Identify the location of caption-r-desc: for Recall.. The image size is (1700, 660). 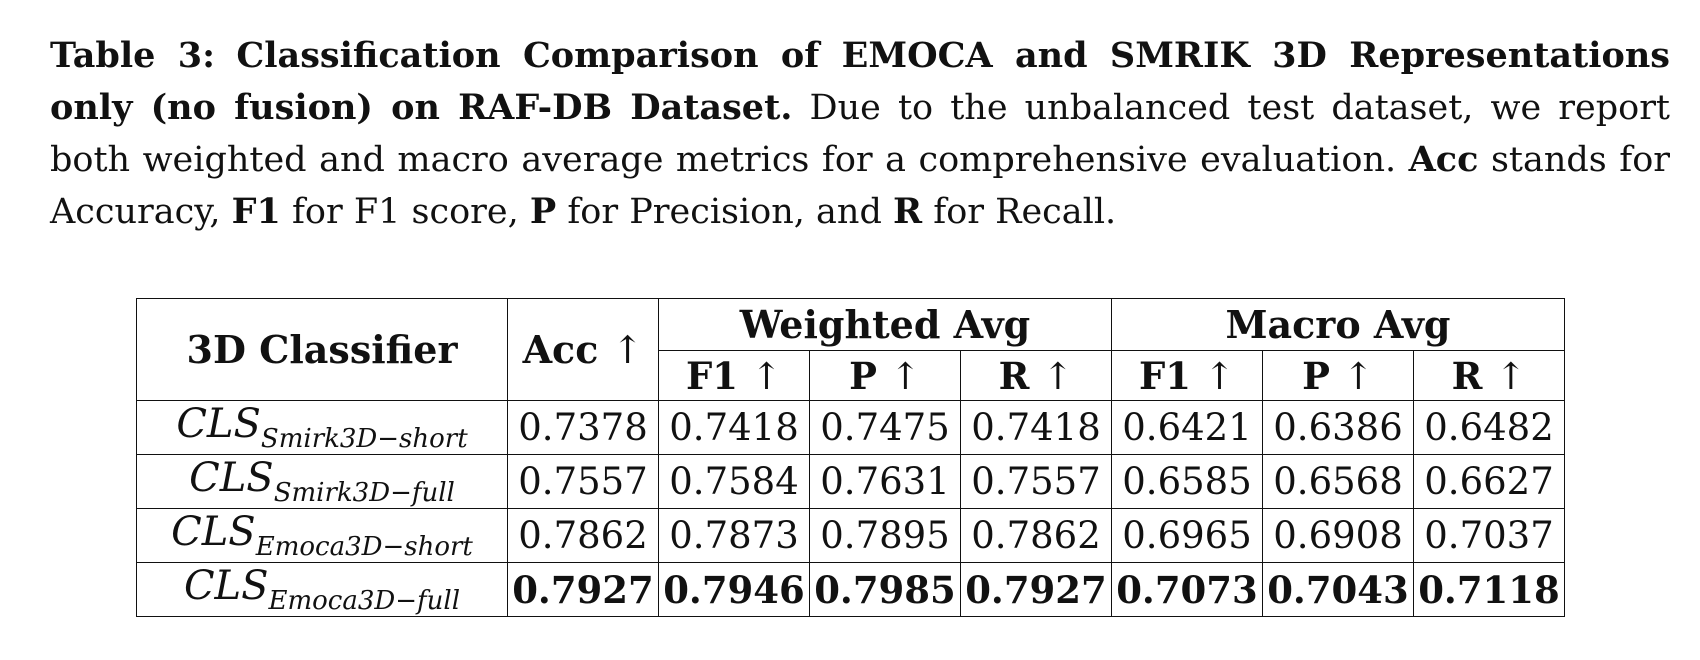
(1025, 212).